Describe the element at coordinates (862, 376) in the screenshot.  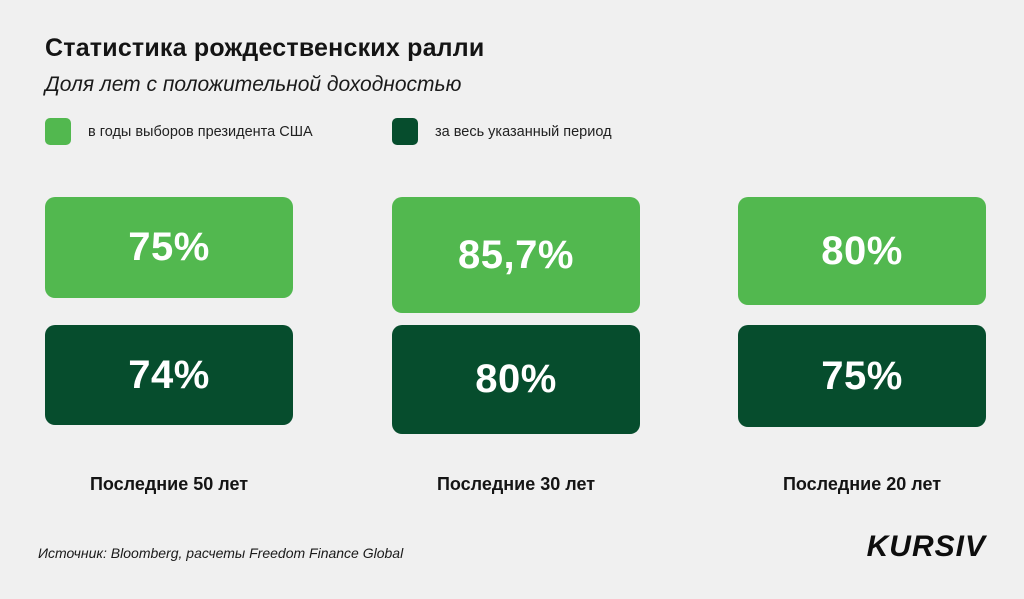
I see `tile-20y-whole: 75%` at that location.